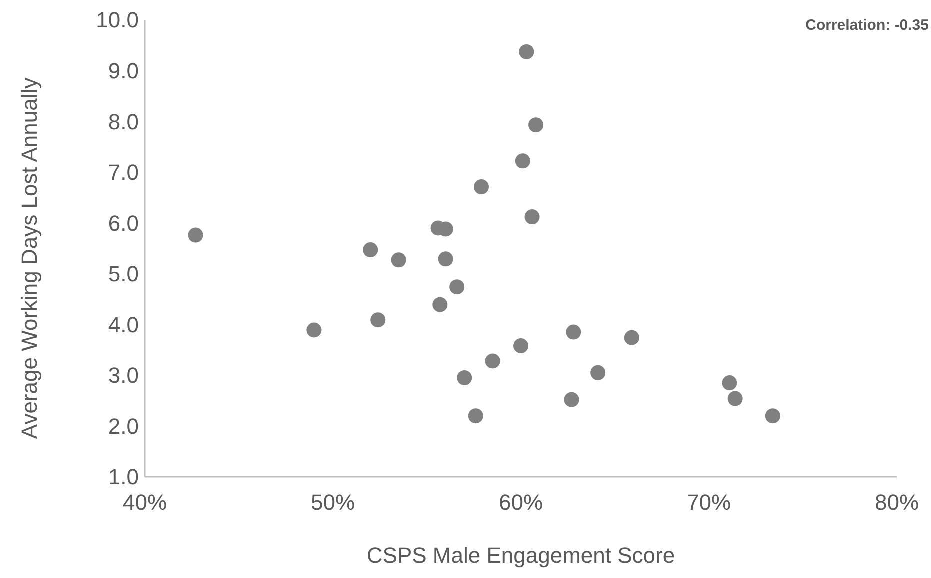 This screenshot has height=578, width=931. Describe the element at coordinates (123, 121) in the screenshot. I see `y-tick-label: 8.0` at that location.